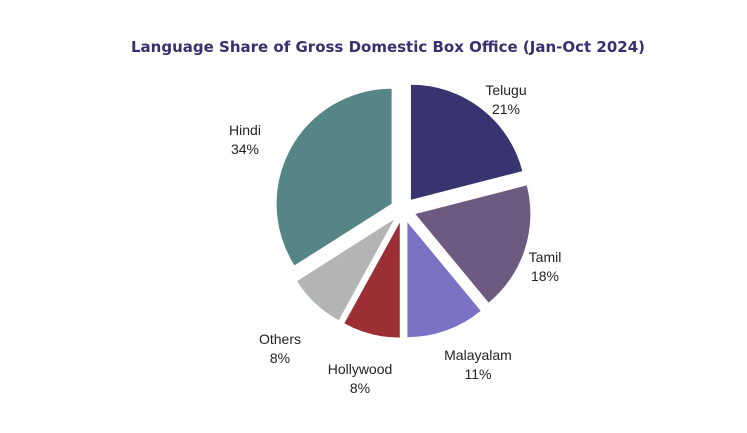 The image size is (747, 433). Describe the element at coordinates (372, 280) in the screenshot. I see `pie-slice-hollywood` at that location.